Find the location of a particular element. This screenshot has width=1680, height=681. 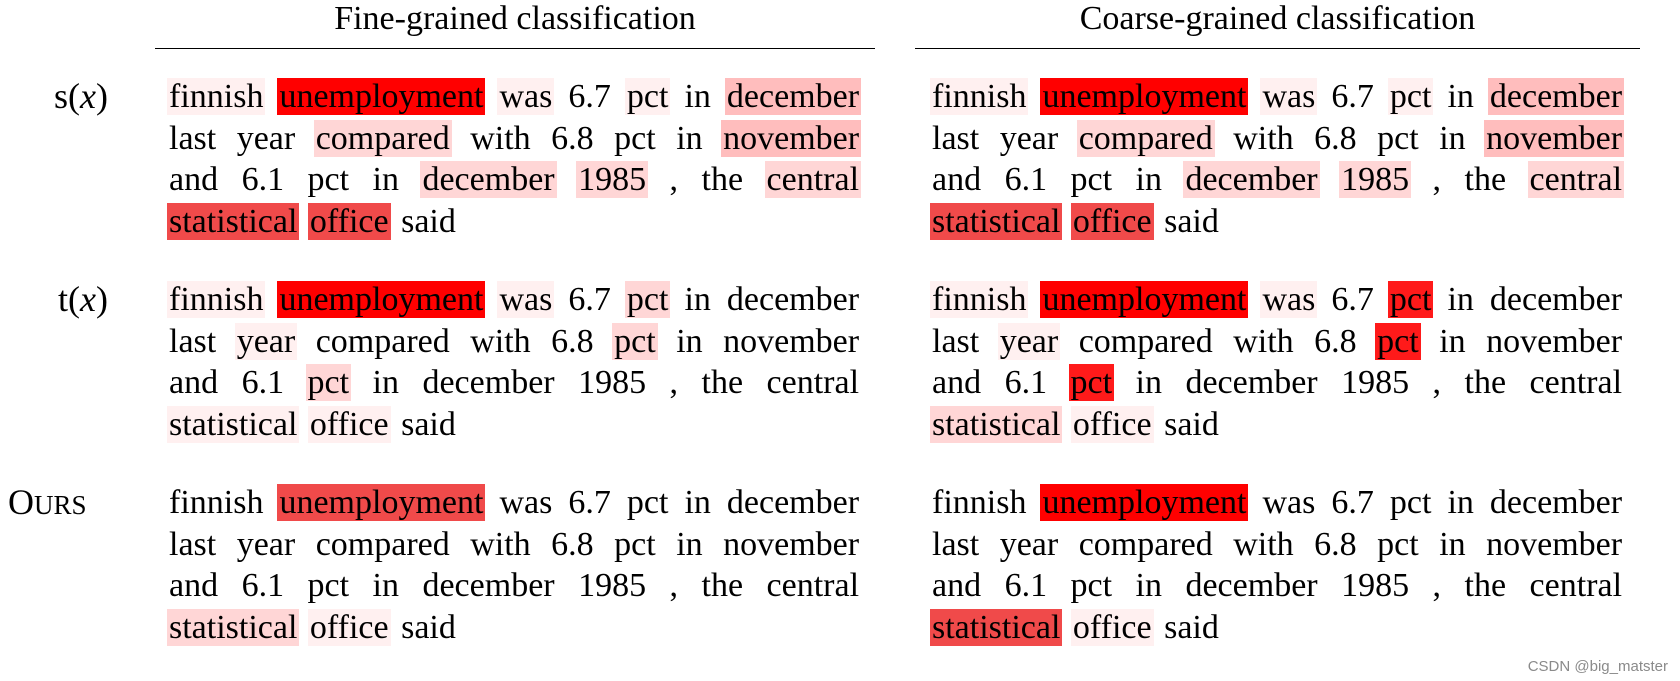

row-label-s: s(x) is located at coordinates (54, 96).